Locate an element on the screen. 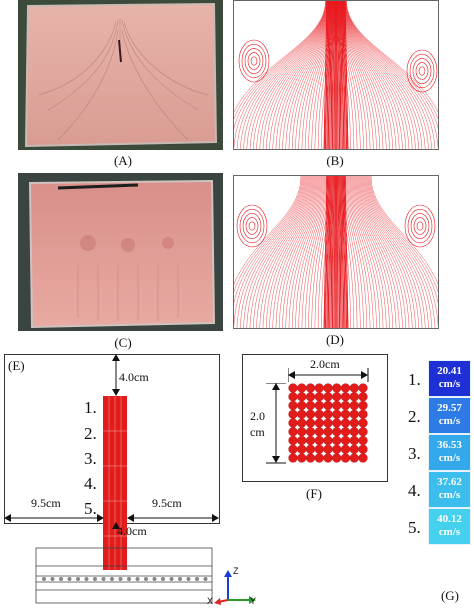  panel-d-streamlines is located at coordinates (336, 252).